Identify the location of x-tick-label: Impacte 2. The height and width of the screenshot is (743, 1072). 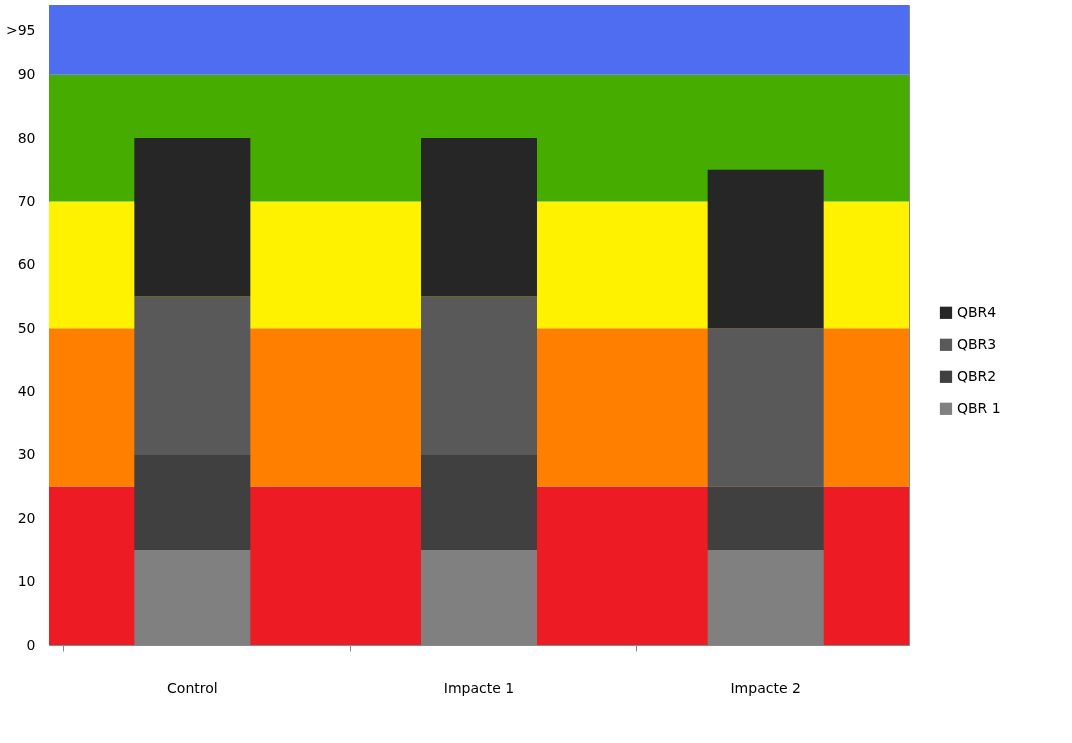
(765, 687).